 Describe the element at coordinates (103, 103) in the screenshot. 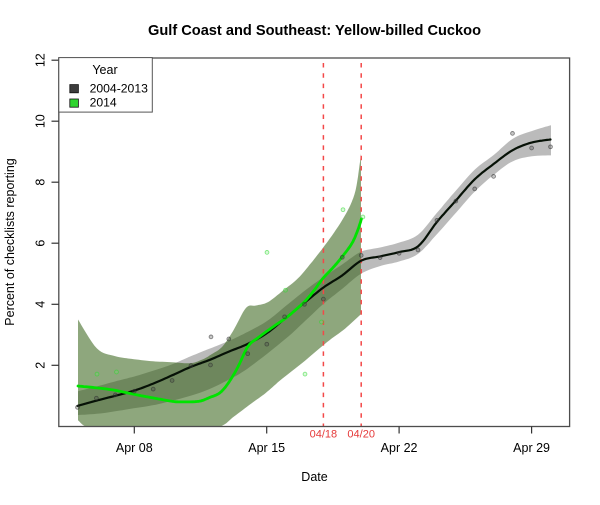

I see `svg-text: 2014` at that location.